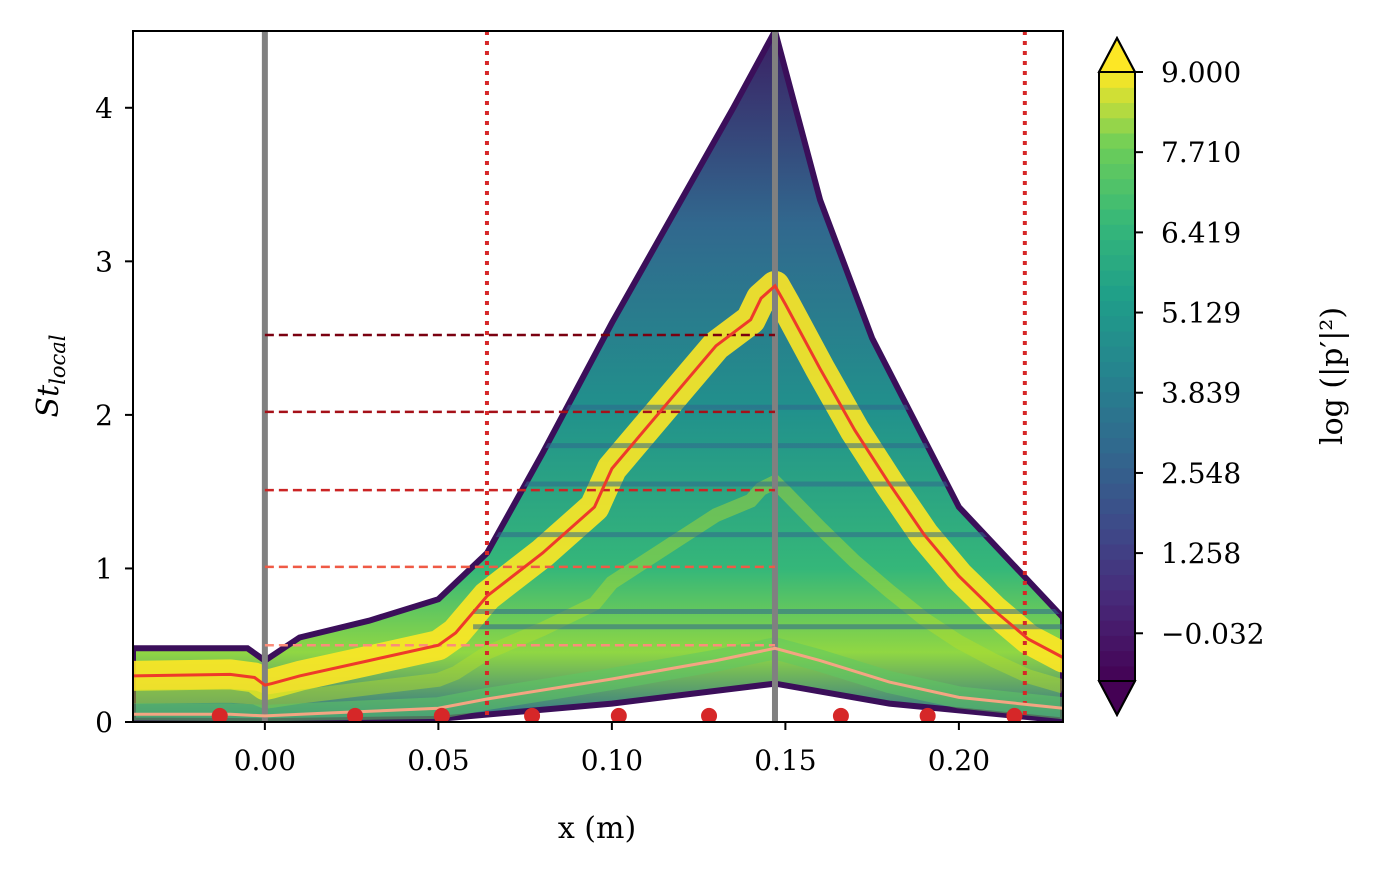 The width and height of the screenshot is (1387, 877). What do you see at coordinates (104, 261) in the screenshot?
I see `y-tick-label-4: 3` at bounding box center [104, 261].